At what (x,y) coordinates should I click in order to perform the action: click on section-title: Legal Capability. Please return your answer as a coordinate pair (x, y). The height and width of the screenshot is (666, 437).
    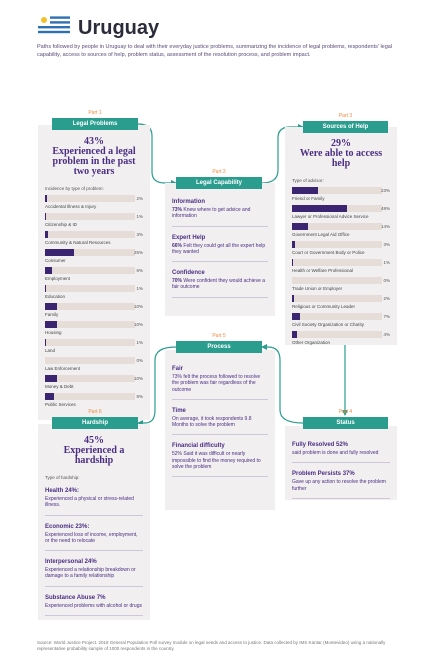
    Looking at the image, I should click on (219, 183).